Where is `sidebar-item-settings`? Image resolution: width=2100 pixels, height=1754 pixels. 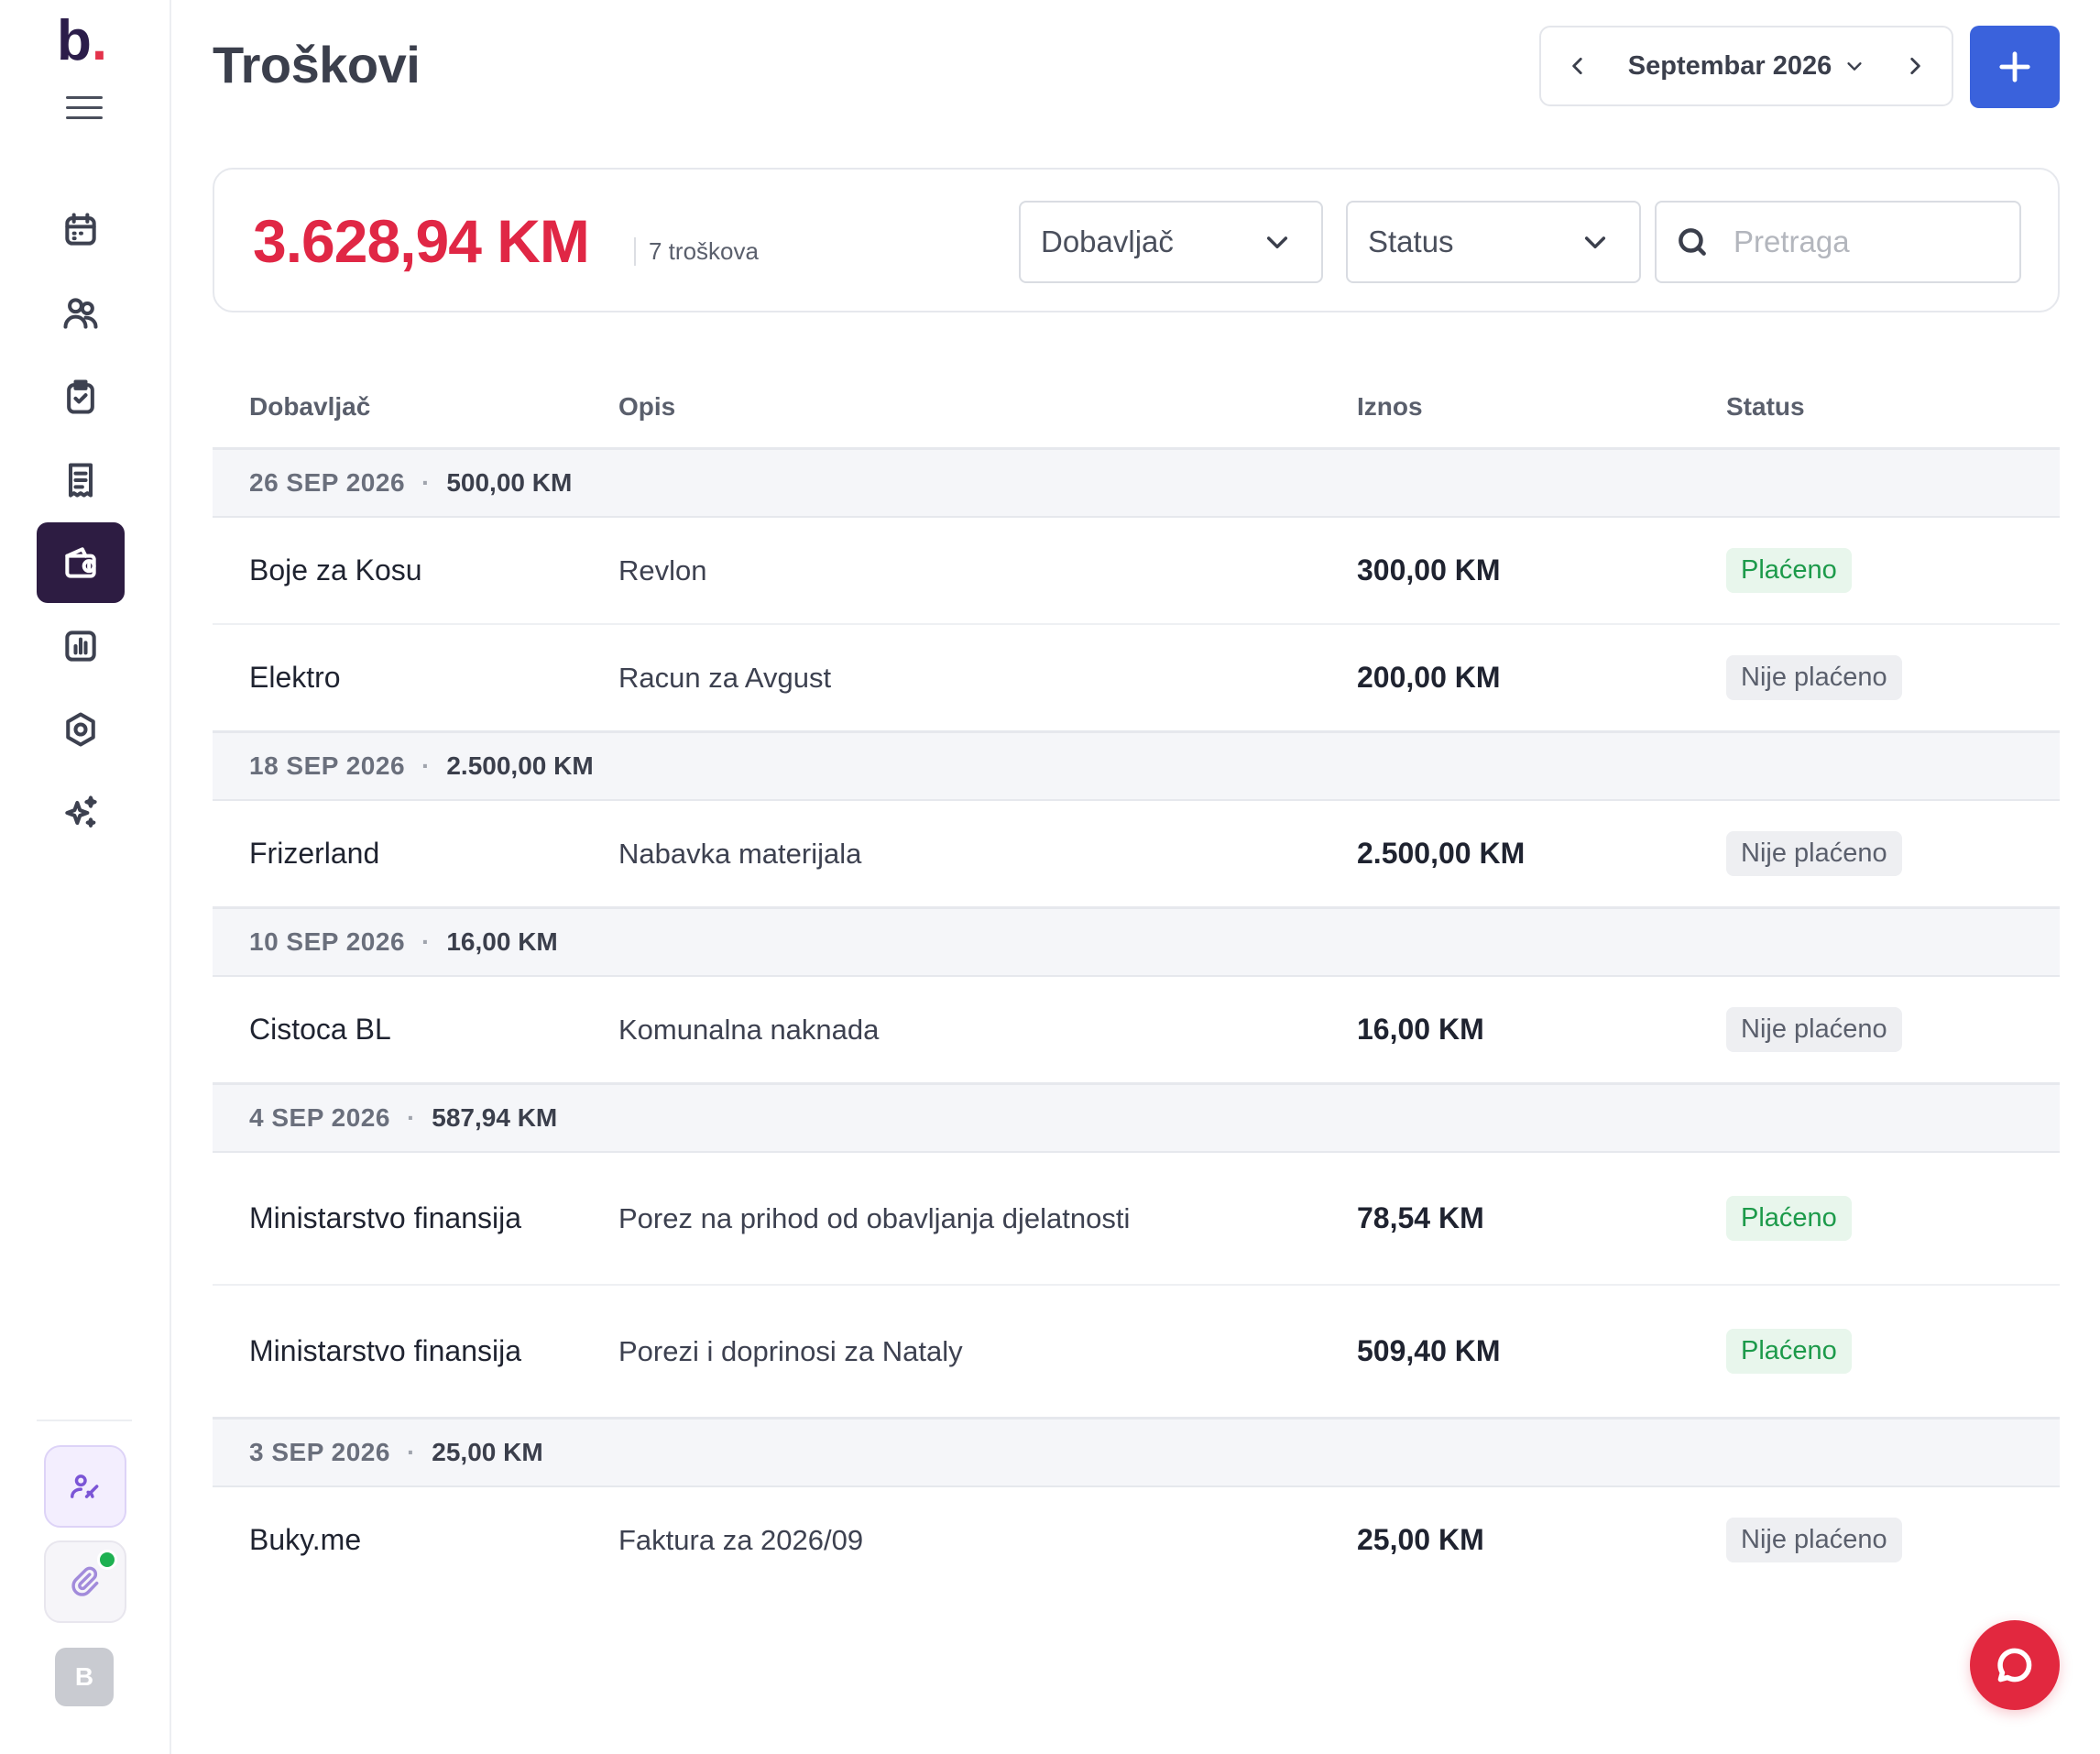 sidebar-item-settings is located at coordinates (81, 729).